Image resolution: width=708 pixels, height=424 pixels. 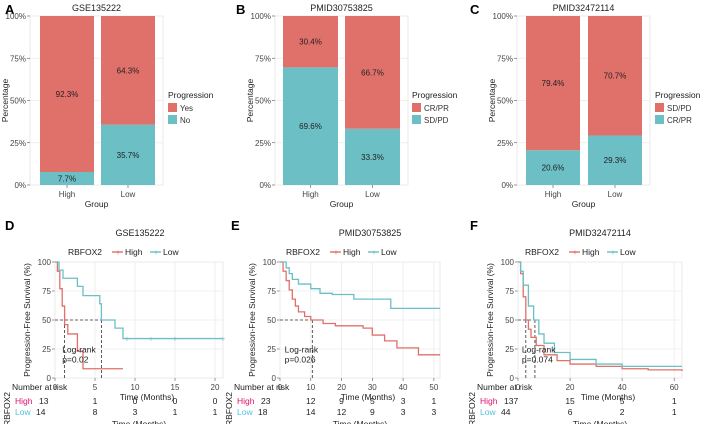 What do you see at coordinates (186, 108) in the screenshot?
I see `legend-label: Yes` at bounding box center [186, 108].